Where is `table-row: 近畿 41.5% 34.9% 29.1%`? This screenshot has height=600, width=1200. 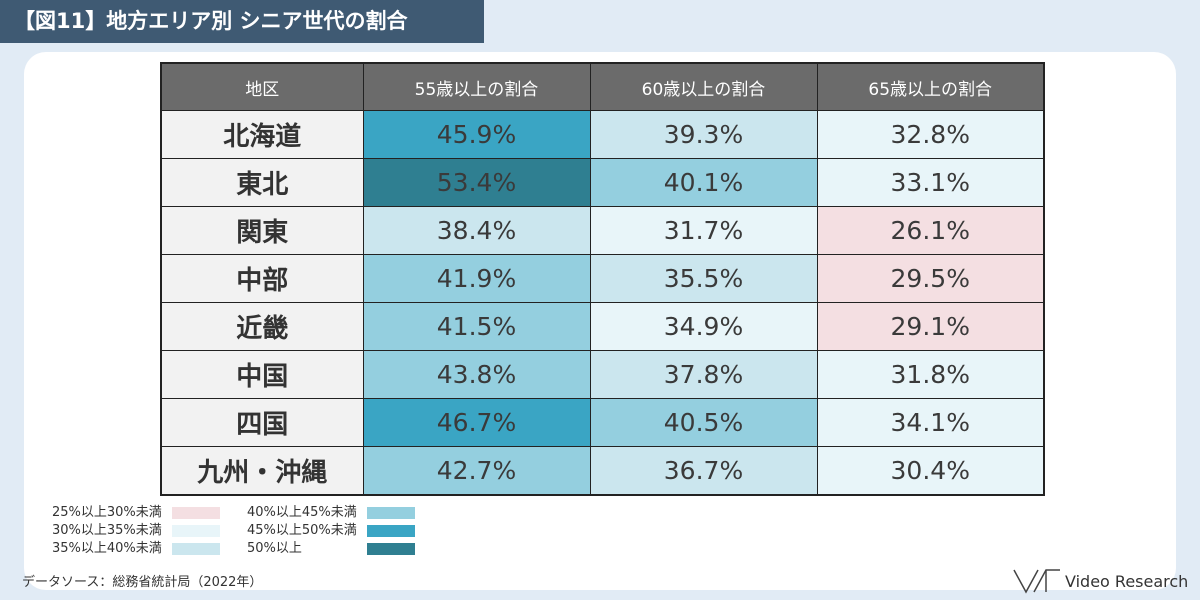
table-row: 近畿 41.5% 34.9% 29.1% is located at coordinates (602, 326).